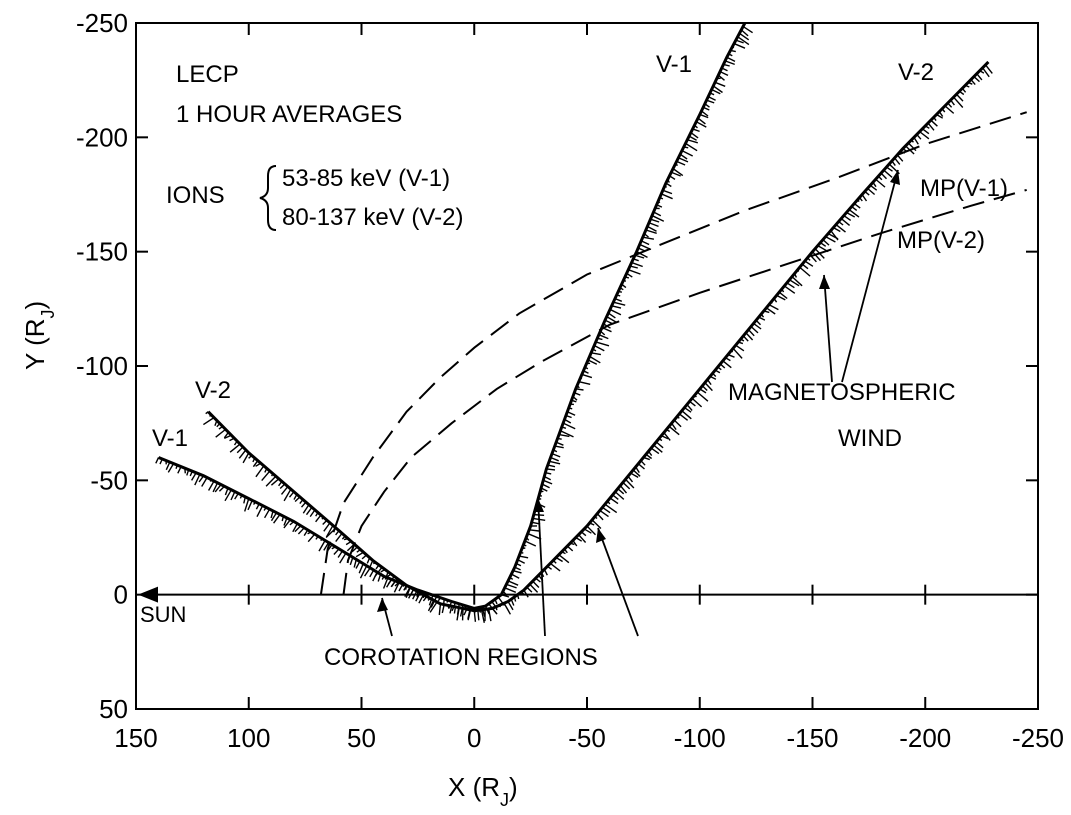  I want to click on annotation-corotation: COROTATION REGIONS, so click(461, 657).